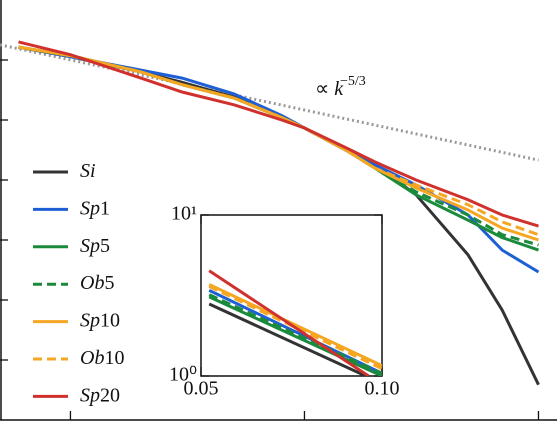 The height and width of the screenshot is (423, 557). Describe the element at coordinates (100, 395) in the screenshot. I see `legend-label: Sp20` at that location.